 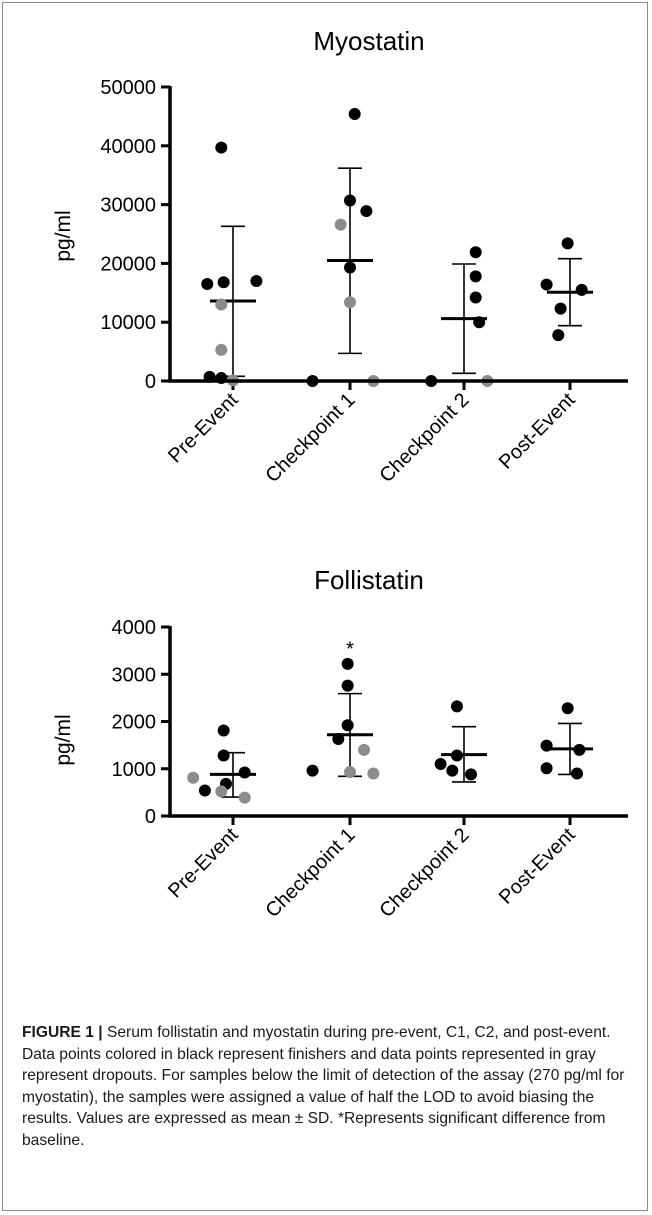 What do you see at coordinates (128, 206) in the screenshot?
I see `y-tick-label: 30000` at bounding box center [128, 206].